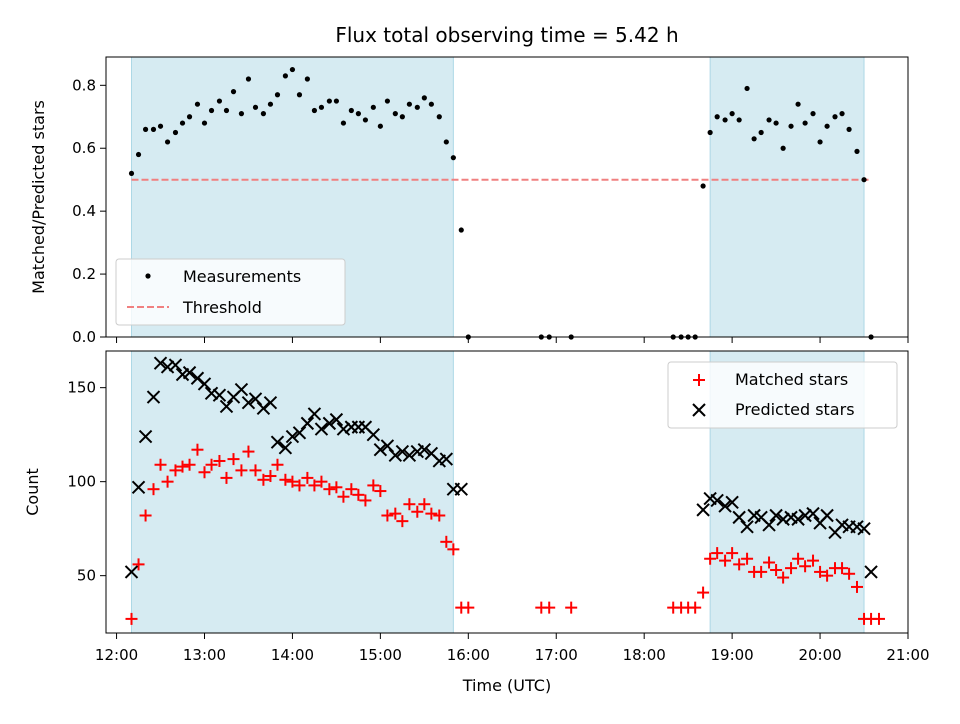 This screenshot has height=724, width=960. Describe the element at coordinates (506, 35) in the screenshot. I see `chart-title: Flux total observing time = 5.42 h` at that location.